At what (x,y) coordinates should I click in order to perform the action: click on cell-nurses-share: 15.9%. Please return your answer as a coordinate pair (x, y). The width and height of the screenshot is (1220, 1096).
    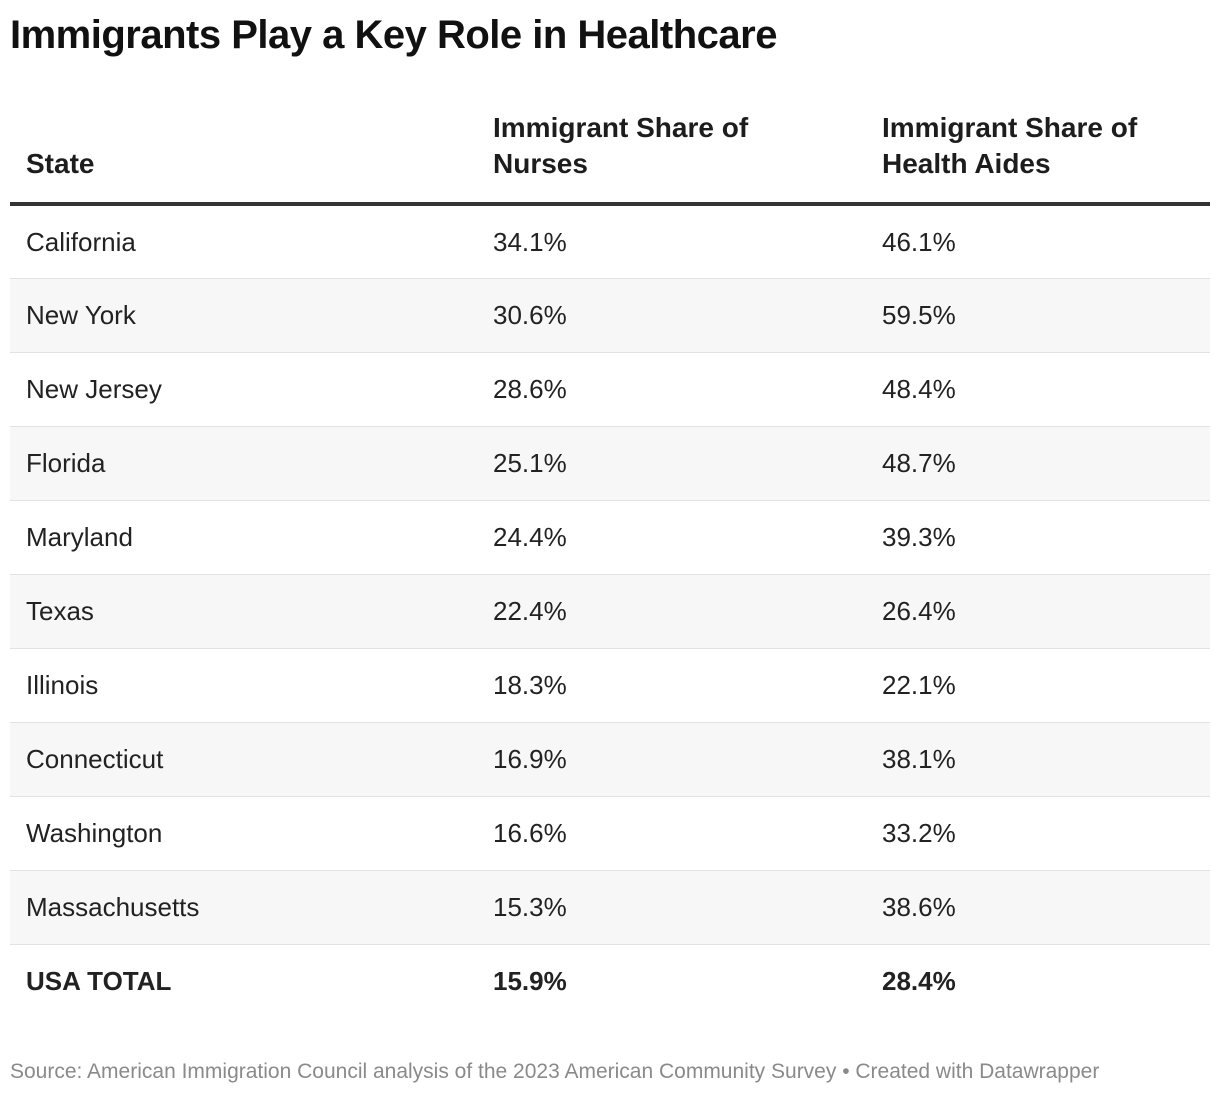
    Looking at the image, I should click on (671, 981).